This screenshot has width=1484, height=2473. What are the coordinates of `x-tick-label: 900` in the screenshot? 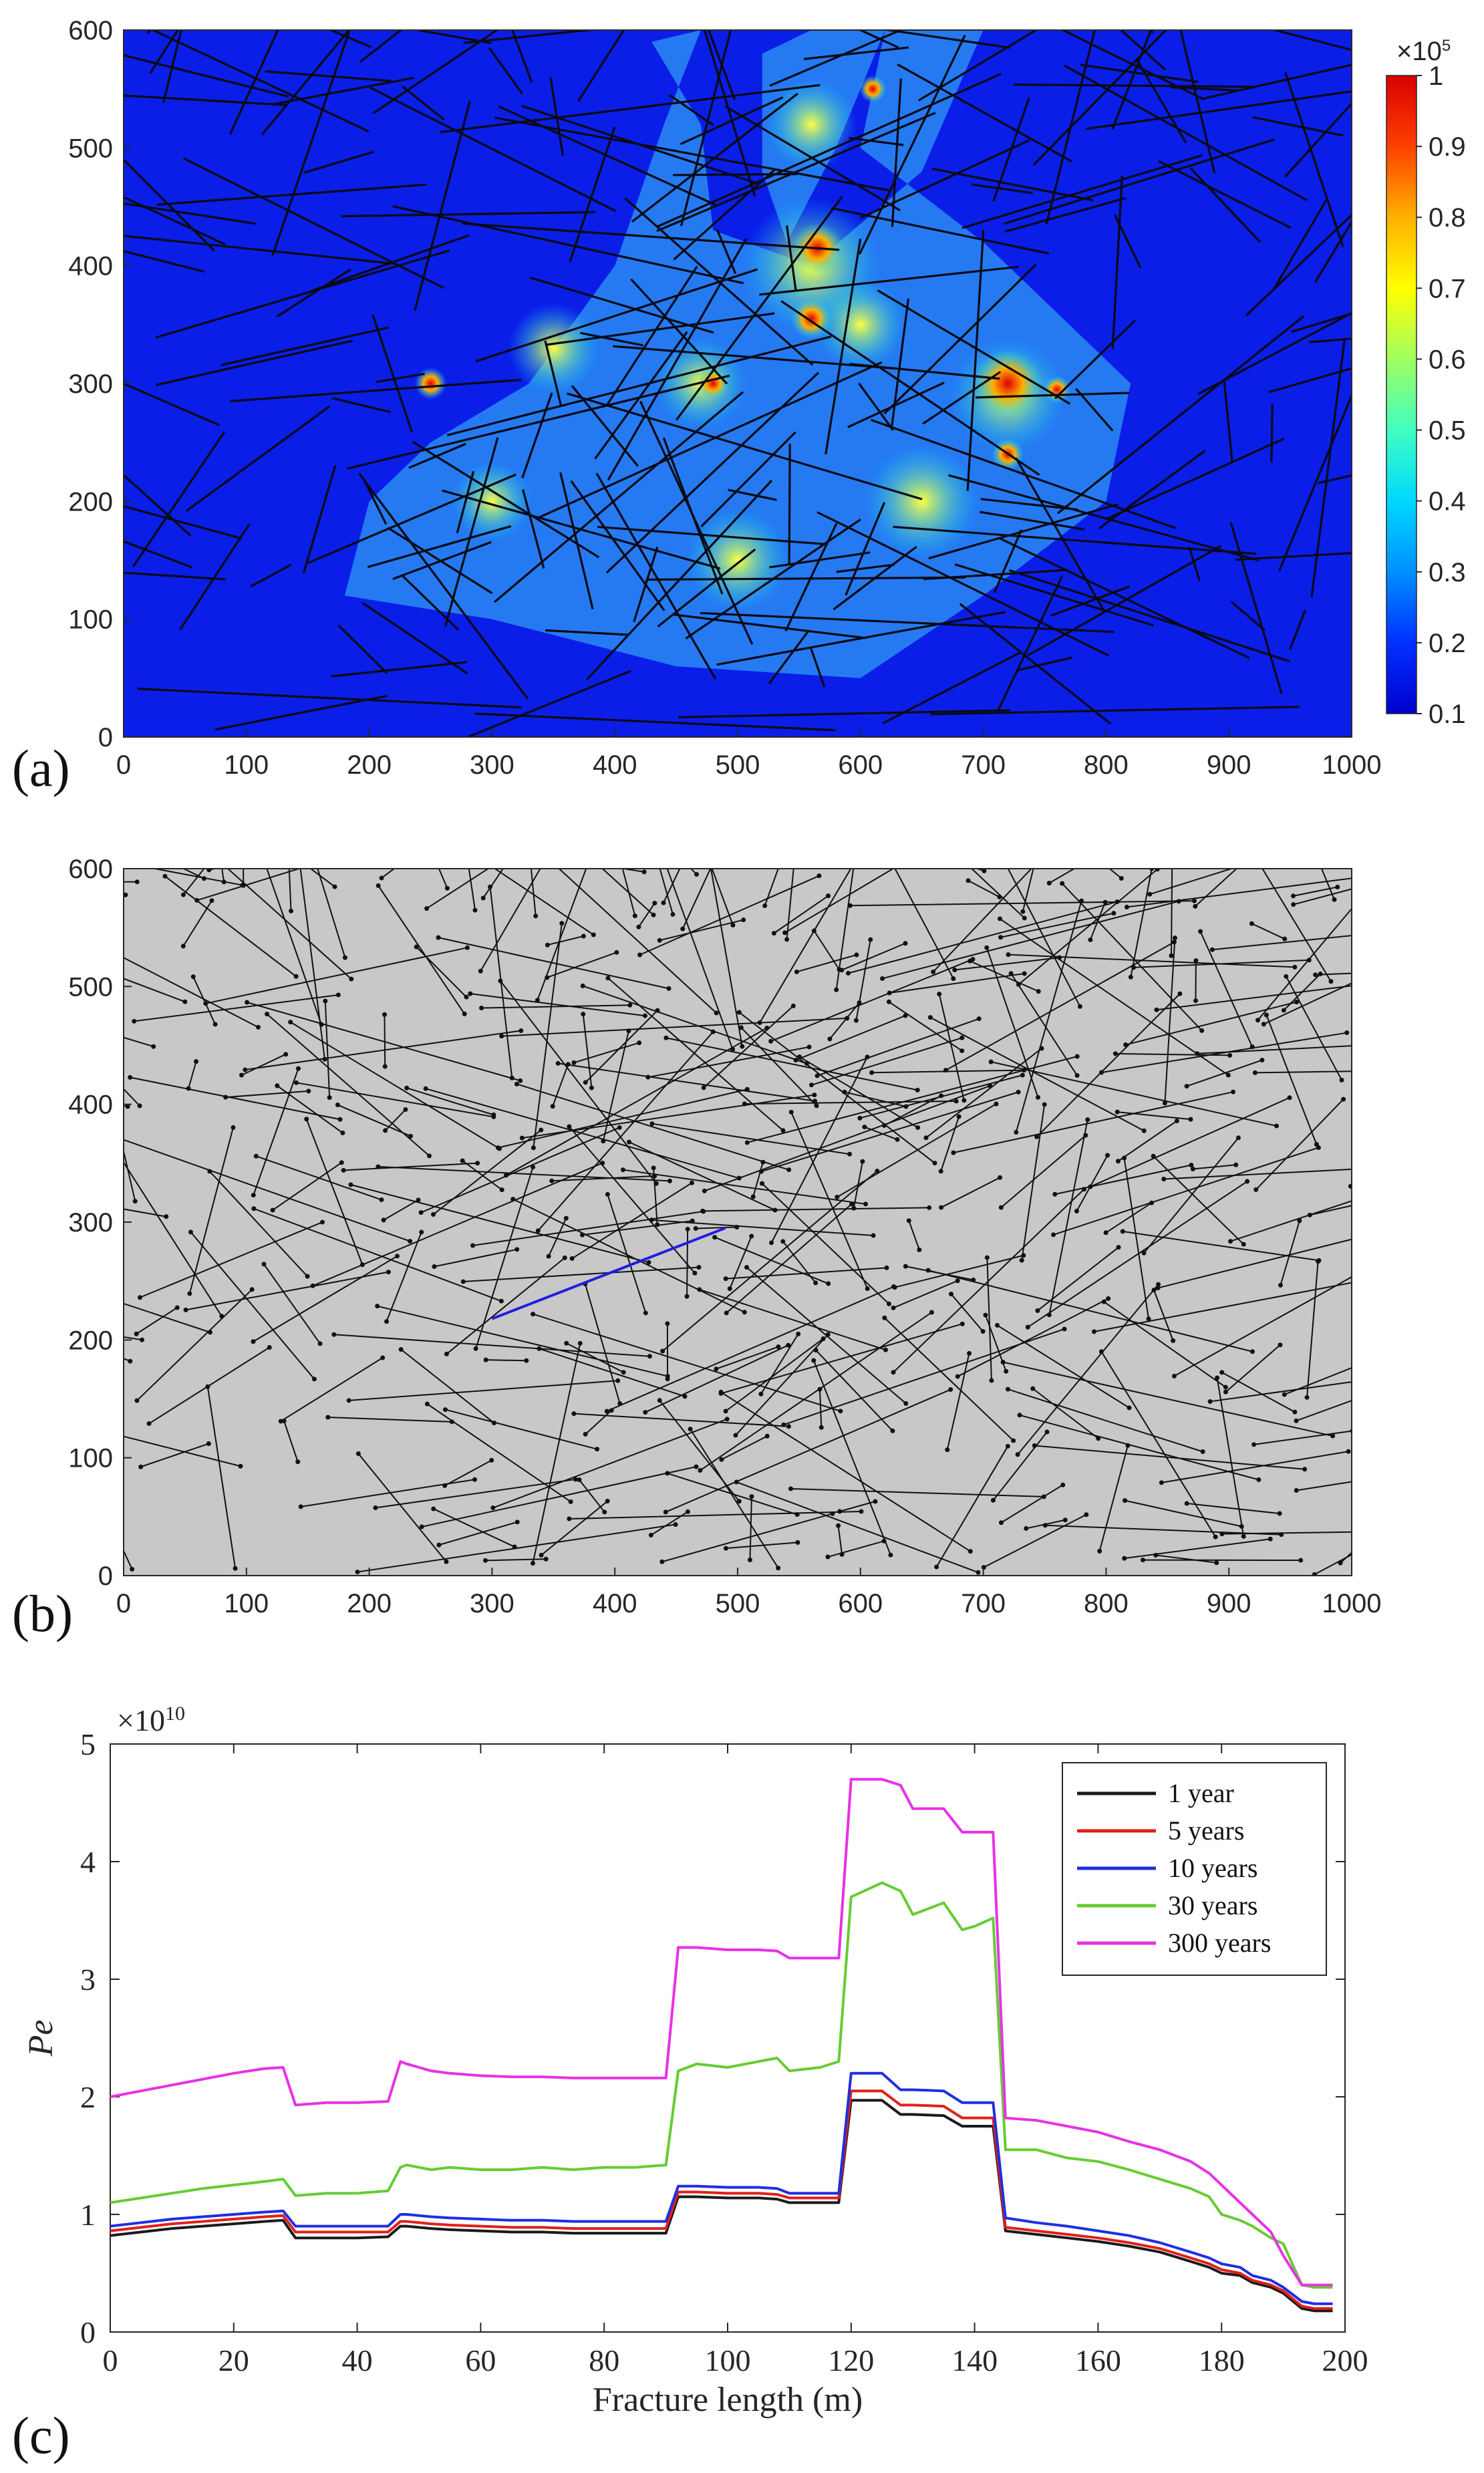 It's located at (1229, 1603).